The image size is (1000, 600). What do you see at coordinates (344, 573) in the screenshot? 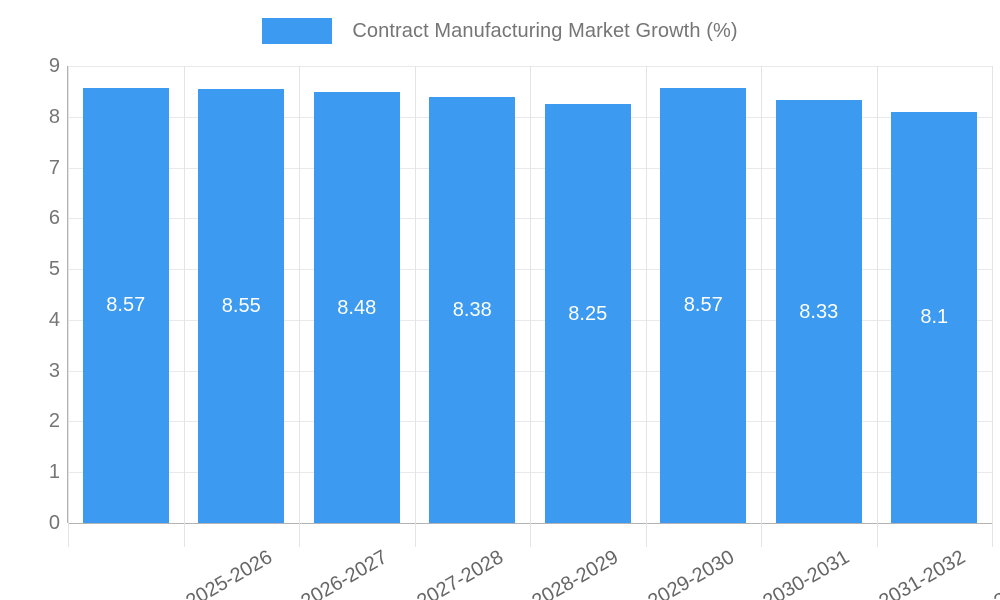
I see `x-axis-tick-label: 2026-2027` at bounding box center [344, 573].